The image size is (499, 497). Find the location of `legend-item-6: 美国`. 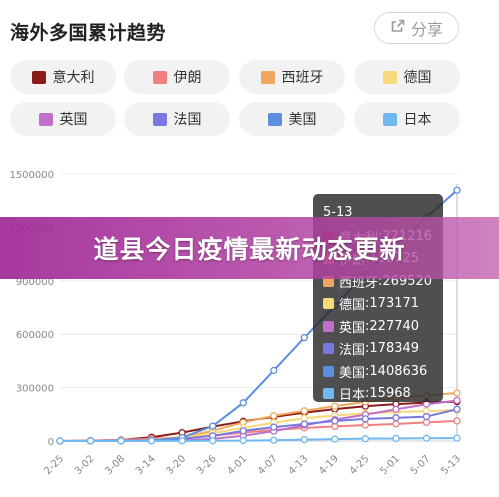

legend-item-6: 美国 is located at coordinates (292, 119).